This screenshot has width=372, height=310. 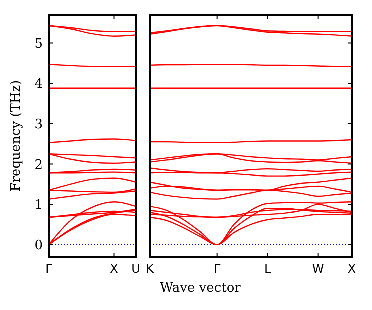 What do you see at coordinates (318, 269) in the screenshot?
I see `x-tick-label: W` at bounding box center [318, 269].